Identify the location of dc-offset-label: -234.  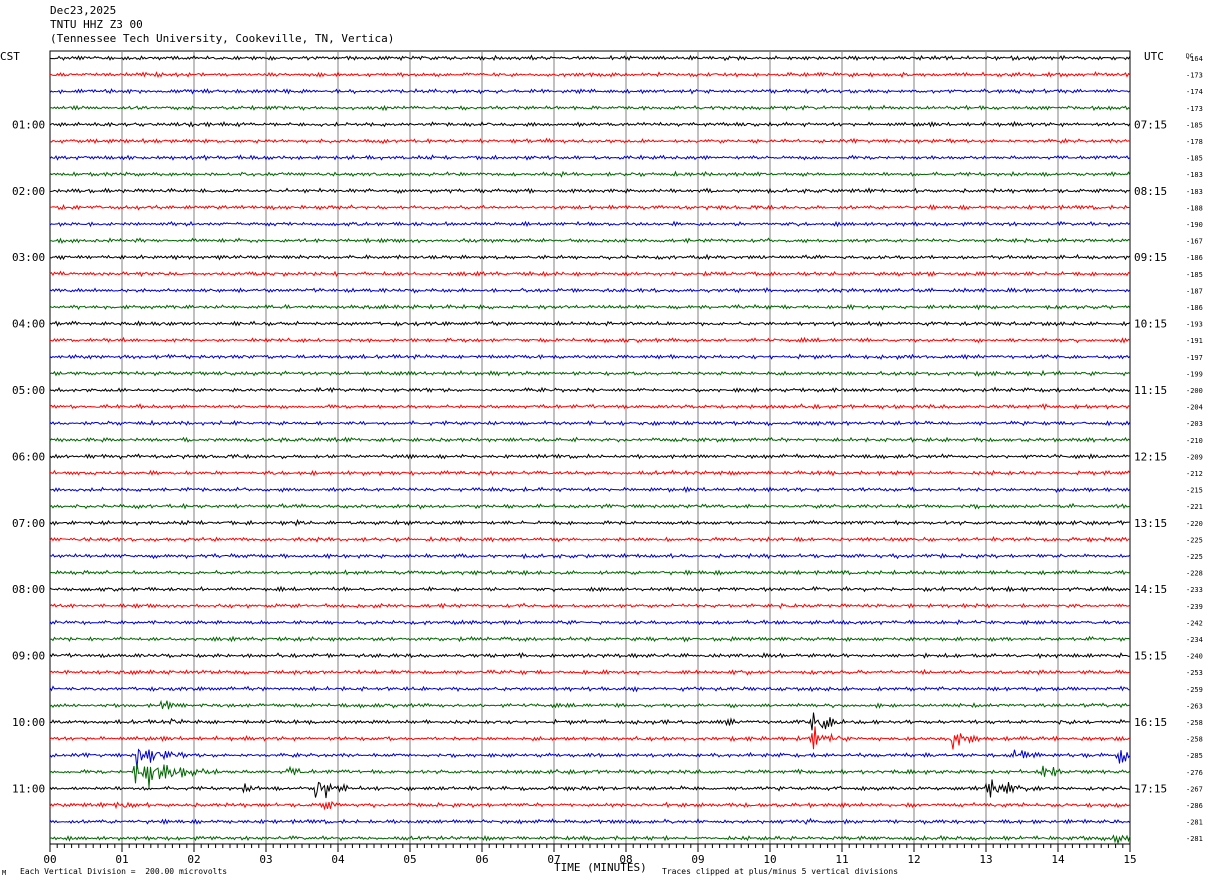
(1194, 640).